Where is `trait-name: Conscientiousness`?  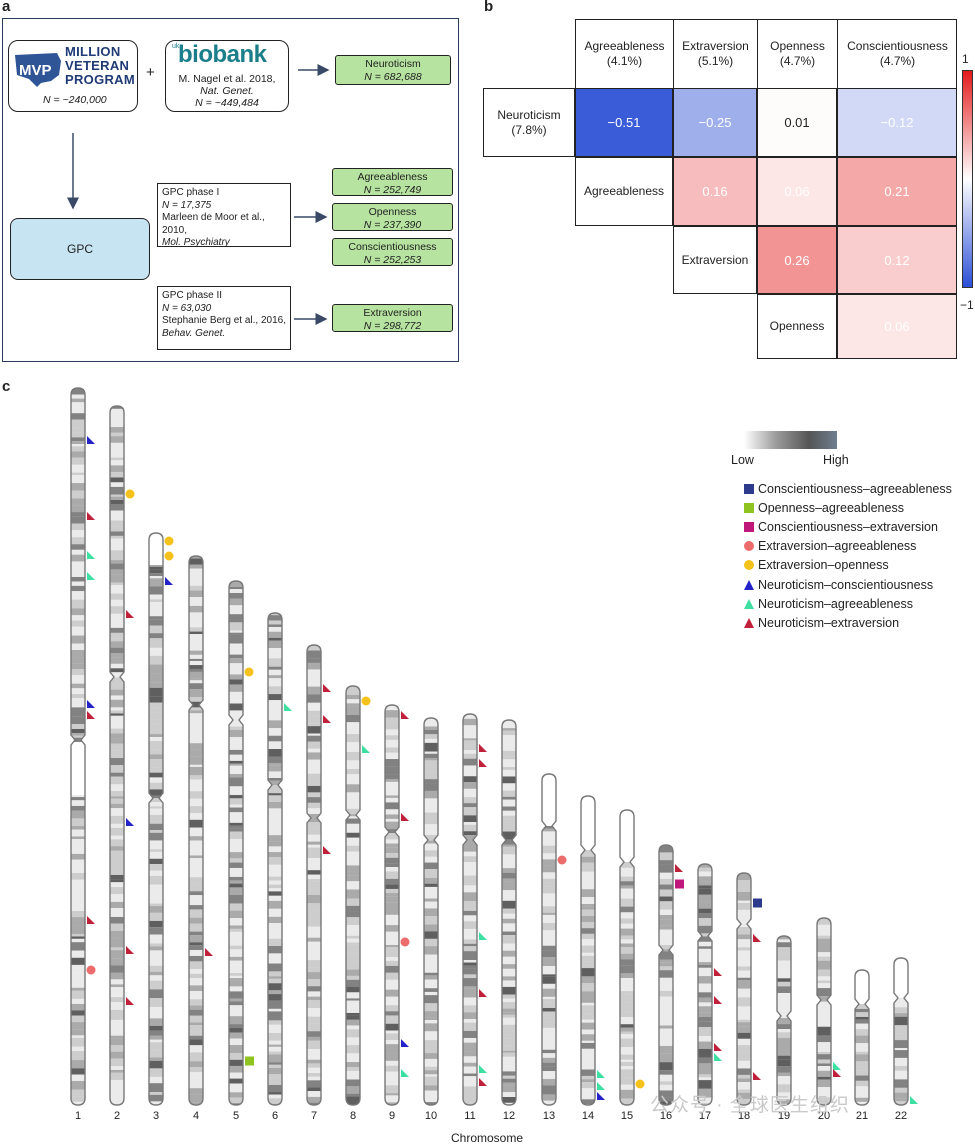
trait-name: Conscientiousness is located at coordinates (392, 247).